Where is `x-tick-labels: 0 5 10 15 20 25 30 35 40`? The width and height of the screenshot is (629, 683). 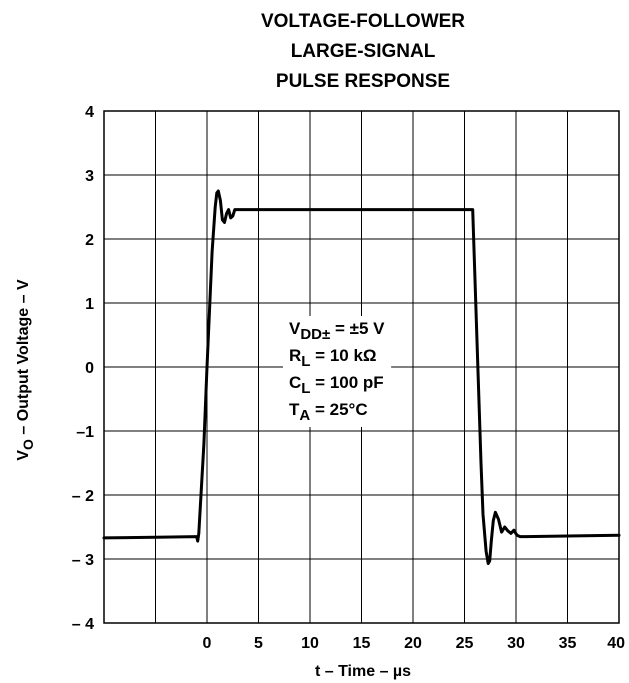
x-tick-labels: 0 5 10 15 20 25 30 35 40 is located at coordinates (414, 643).